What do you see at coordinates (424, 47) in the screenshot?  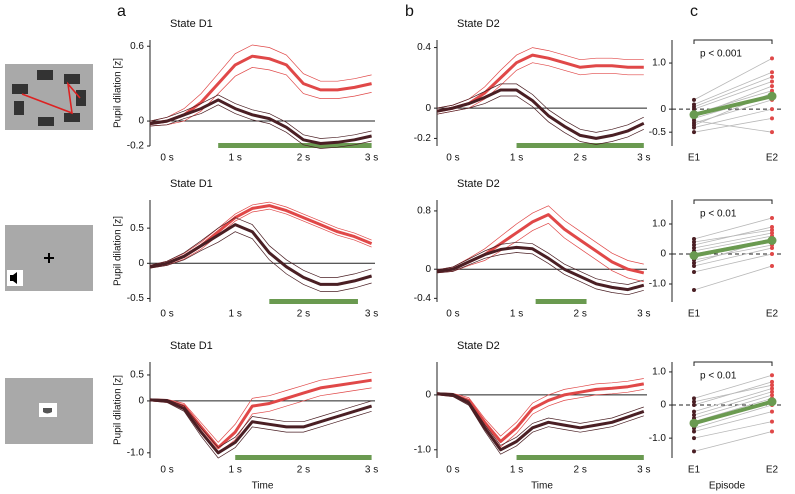 I see `y-tick-label: 0.4` at bounding box center [424, 47].